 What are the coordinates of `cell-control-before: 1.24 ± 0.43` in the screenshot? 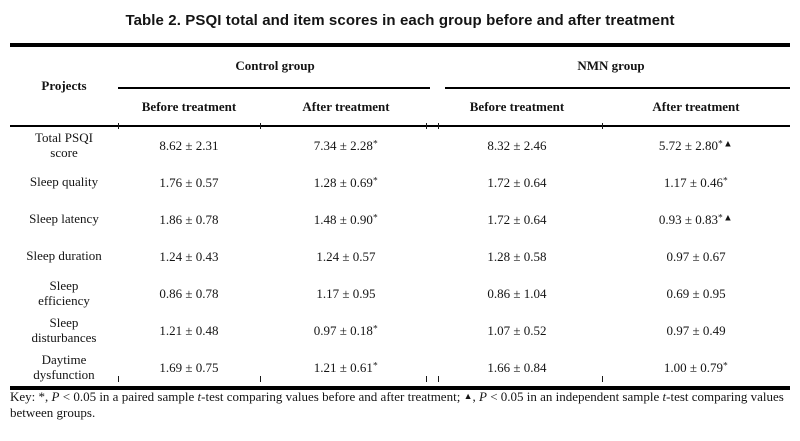 It's located at (189, 256).